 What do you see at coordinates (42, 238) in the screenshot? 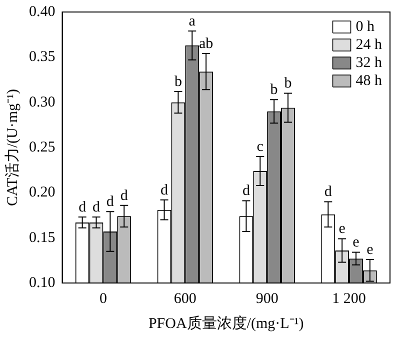
I see `y-tick-label: 0.15` at bounding box center [42, 238].